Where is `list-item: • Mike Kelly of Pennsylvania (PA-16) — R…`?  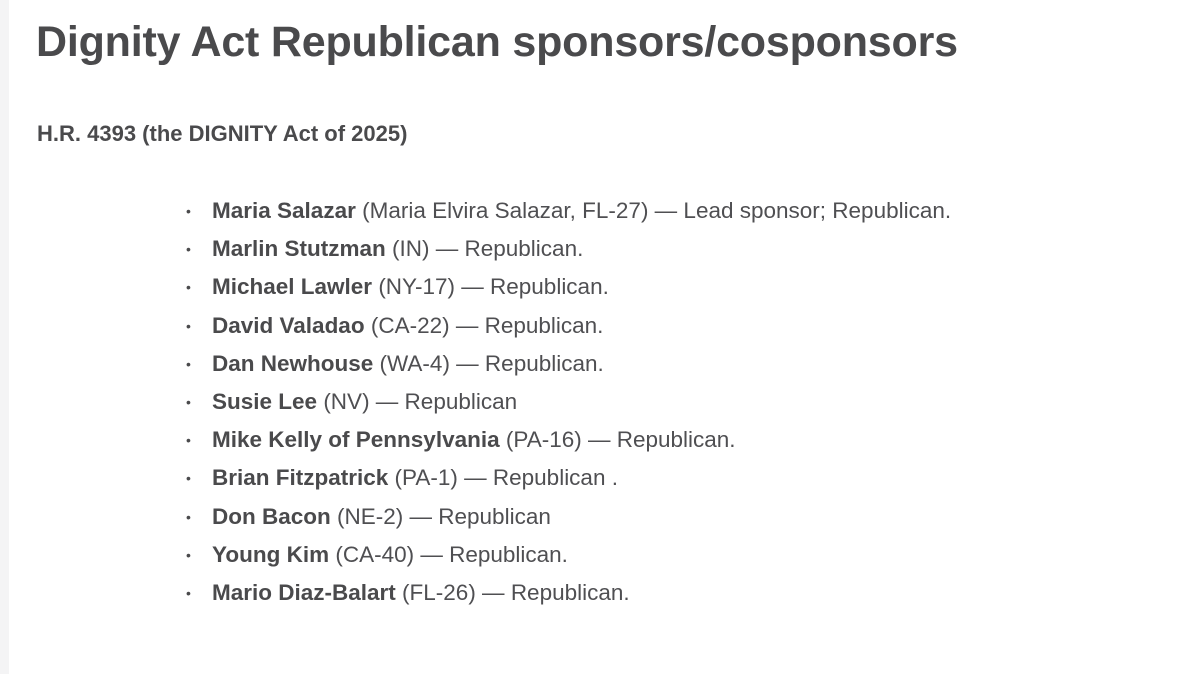
list-item: • Mike Kelly of Pennsylvania (PA-16) — R… is located at coordinates (568, 440).